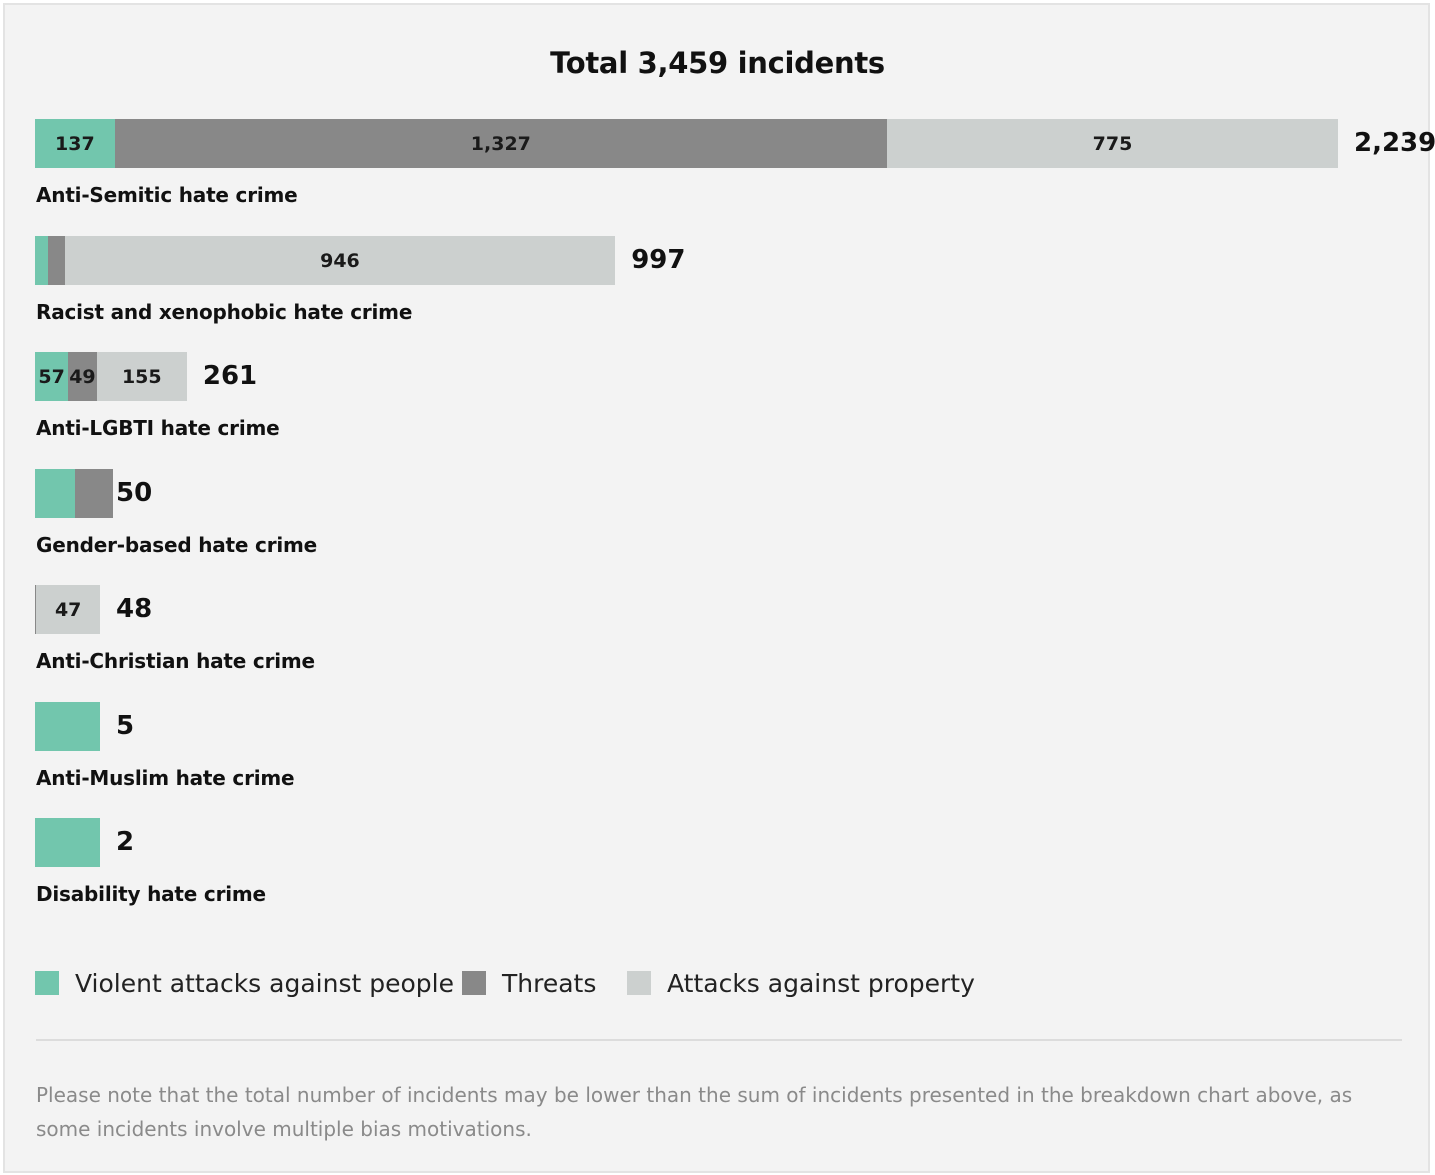  I want to click on chart-title: Total 3,459 incidents, so click(717, 63).